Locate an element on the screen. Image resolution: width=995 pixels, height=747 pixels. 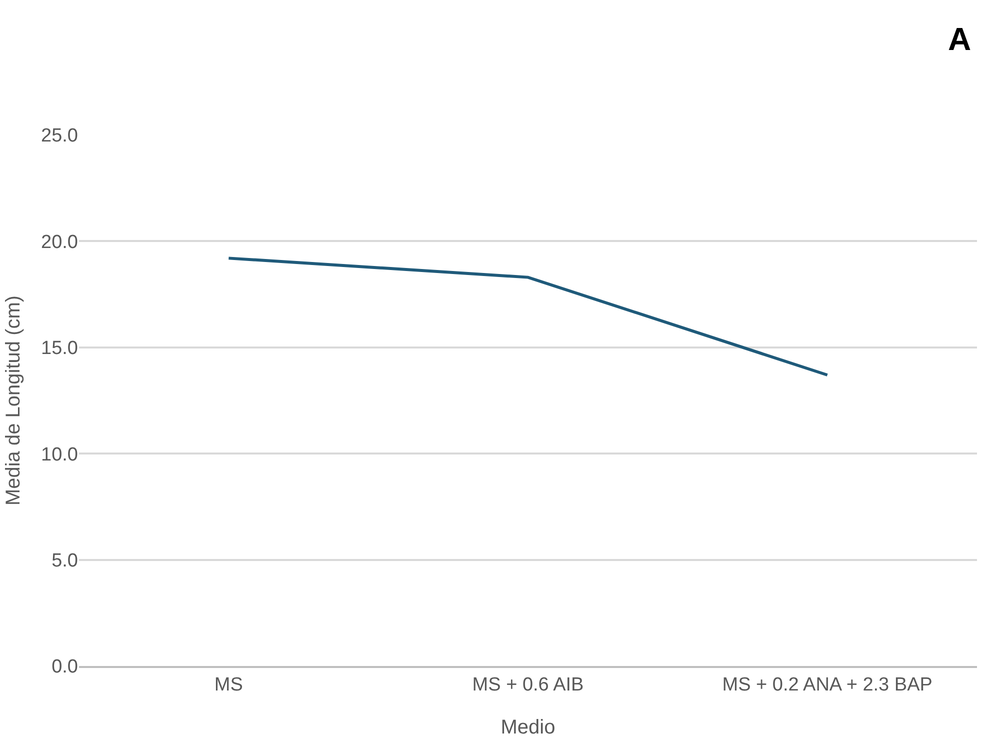
text: A is located at coordinates (960, 39).